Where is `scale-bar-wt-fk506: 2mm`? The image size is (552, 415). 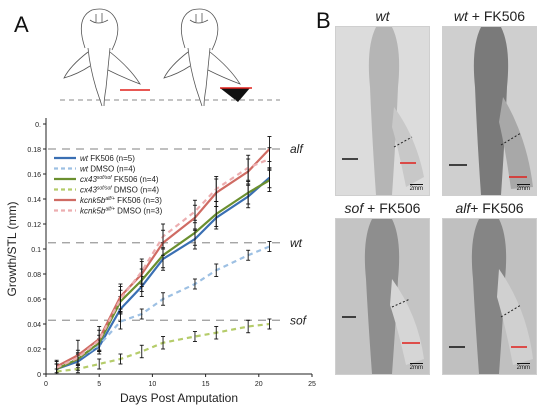 scale-bar-wt-fk506: 2mm is located at coordinates (523, 188).